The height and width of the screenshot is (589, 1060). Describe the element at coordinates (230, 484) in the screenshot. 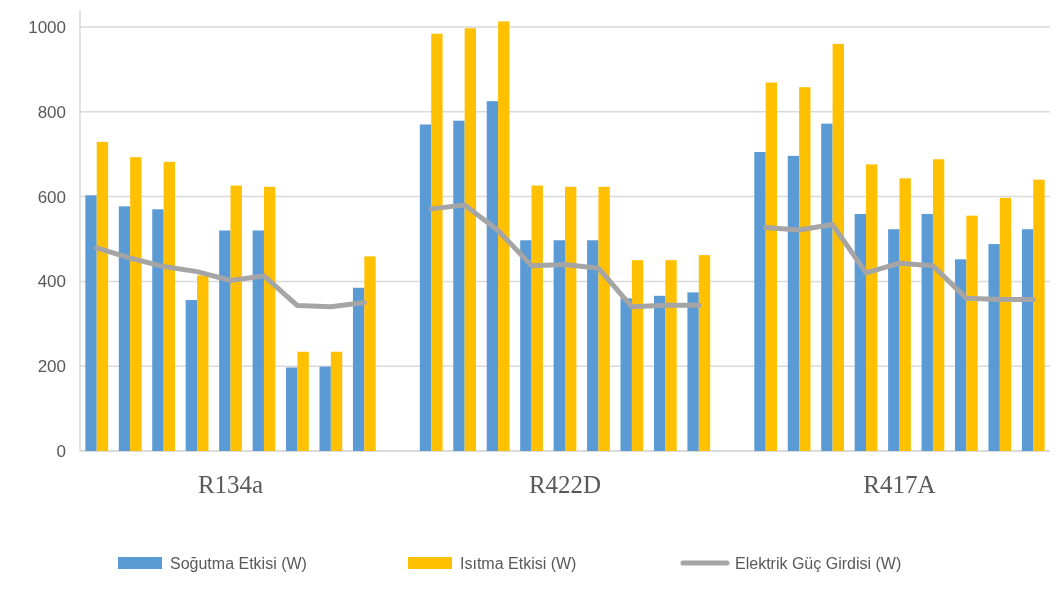

I see `x-tick-label: R134a` at that location.